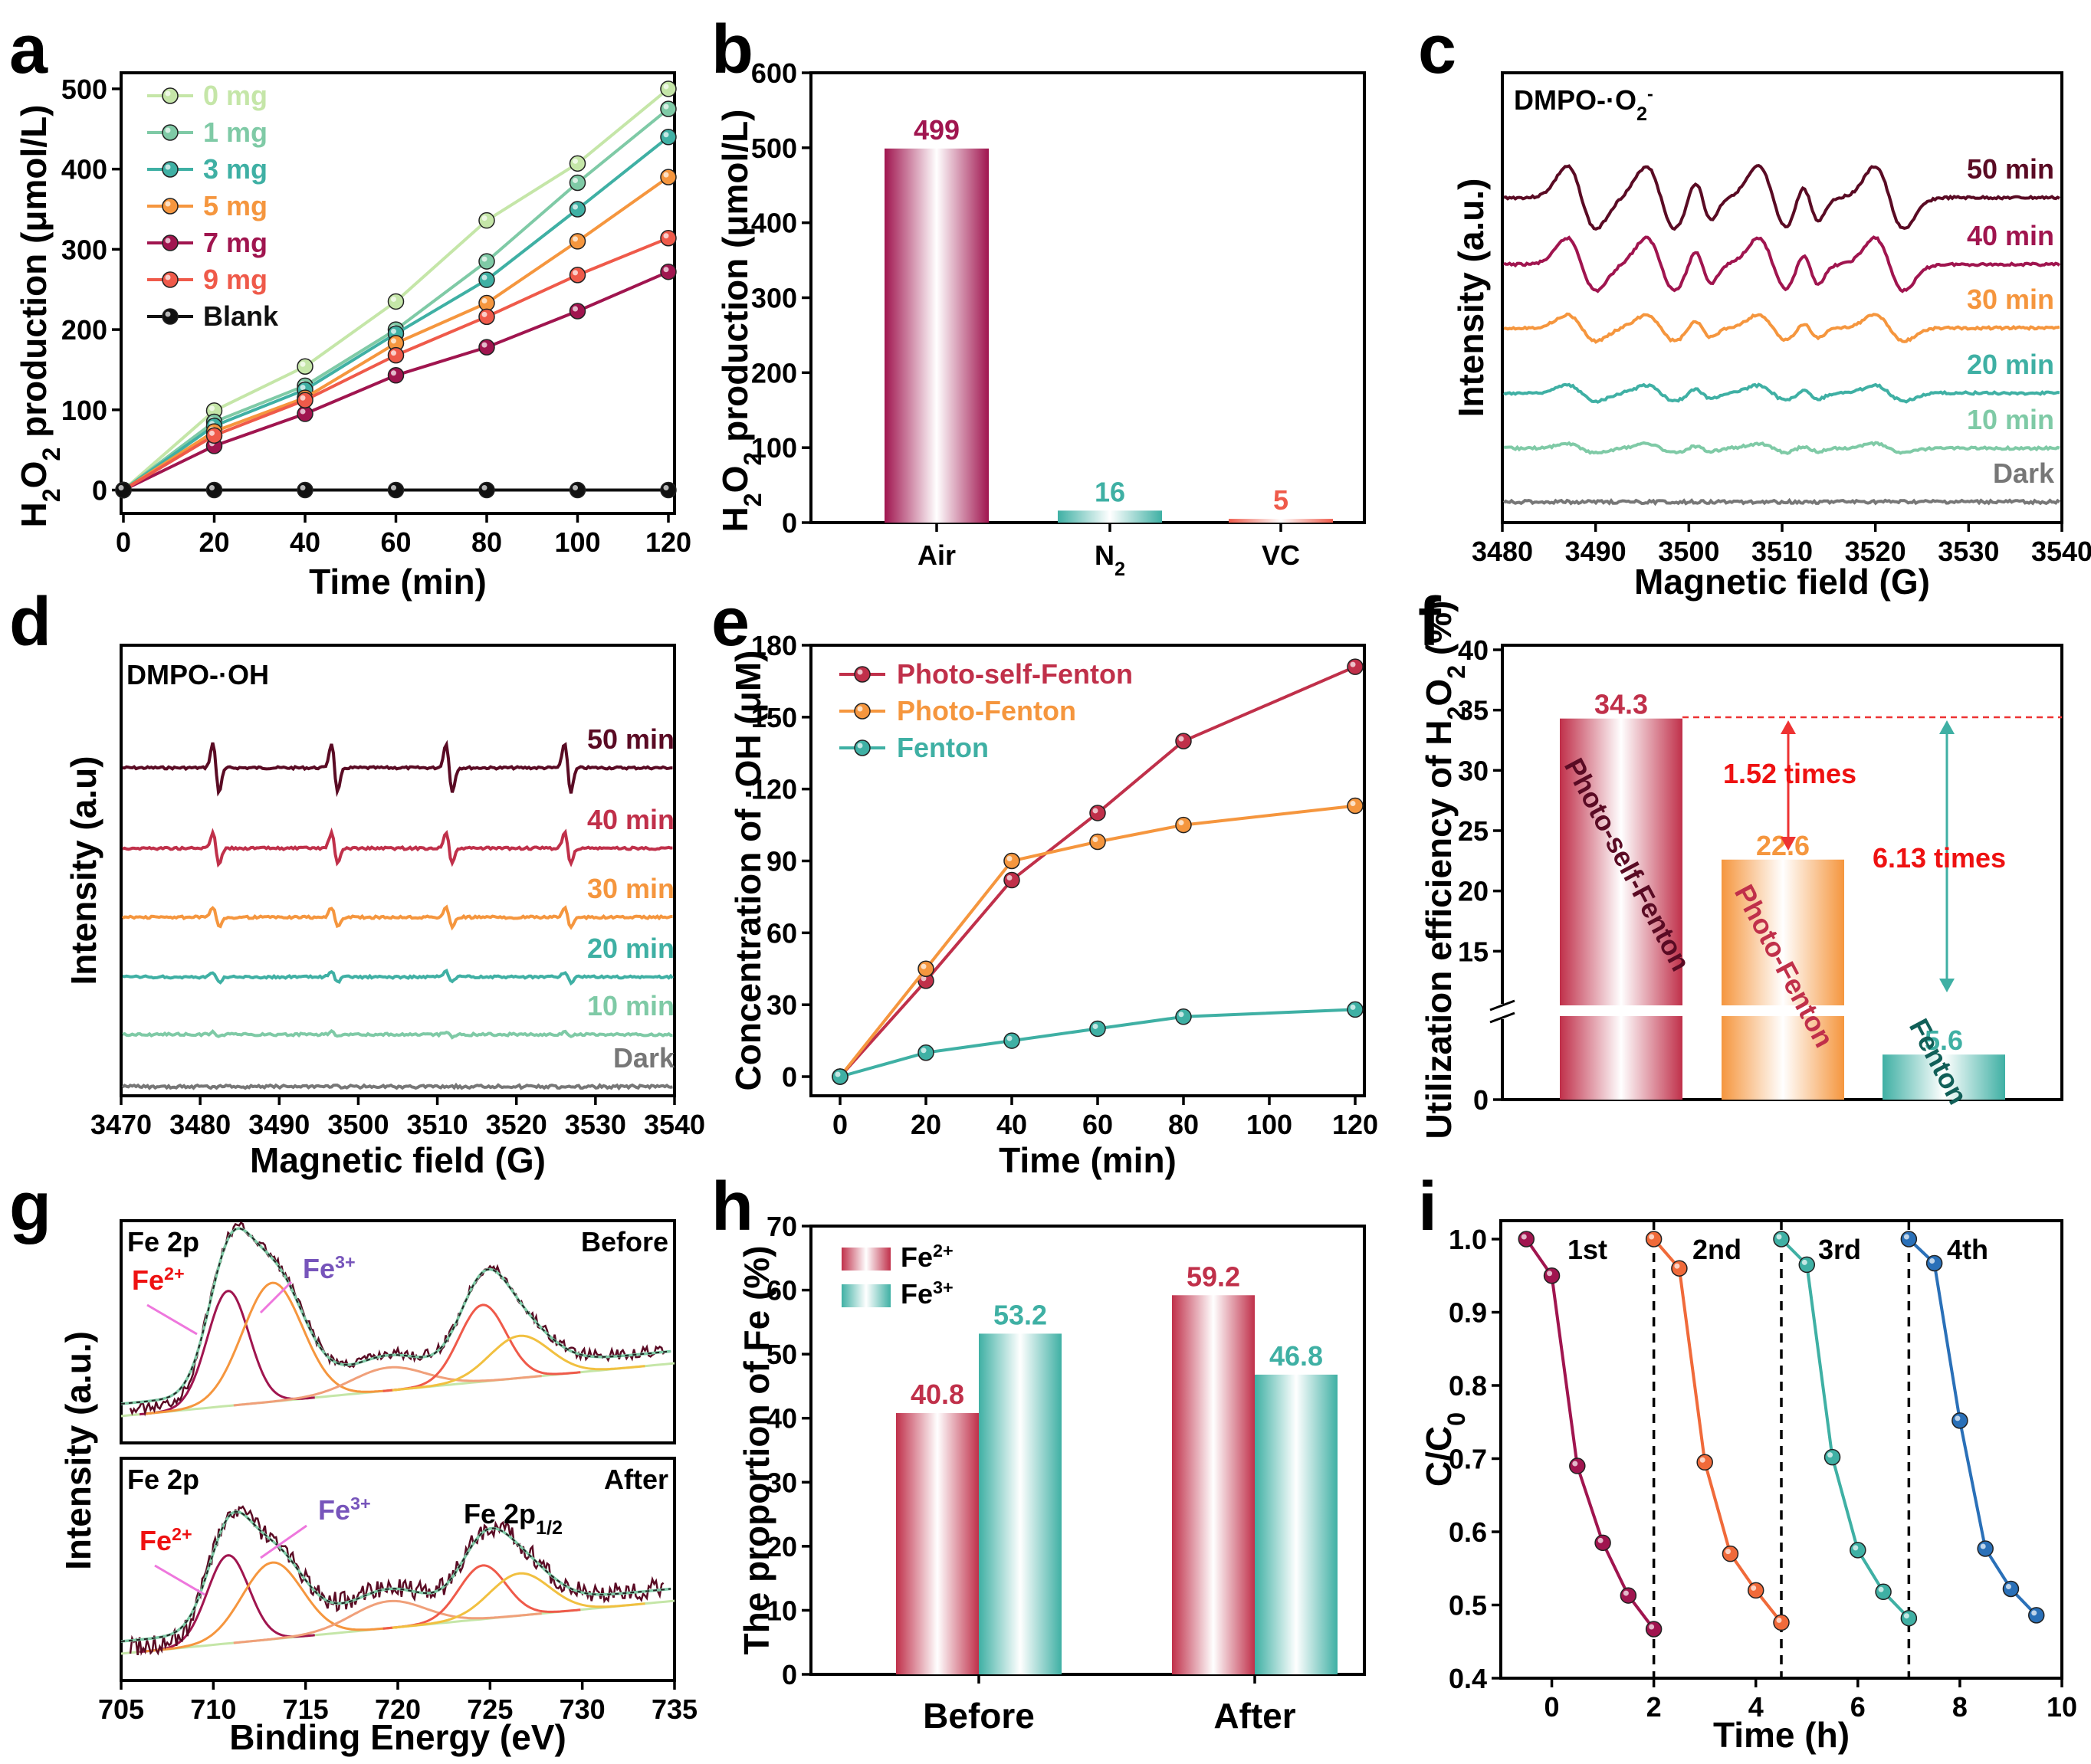  I want to click on text-part: (%), so click(1439, 633).